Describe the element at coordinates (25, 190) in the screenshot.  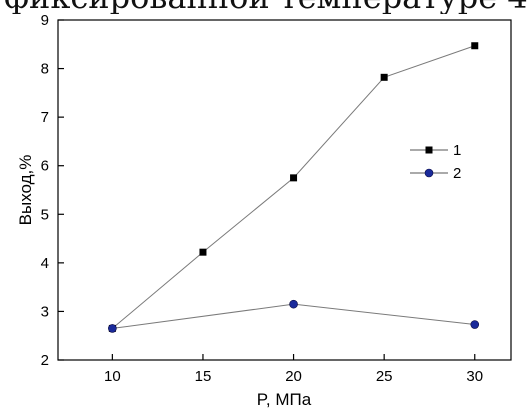
I see `y-axis-label: Выход,%` at that location.